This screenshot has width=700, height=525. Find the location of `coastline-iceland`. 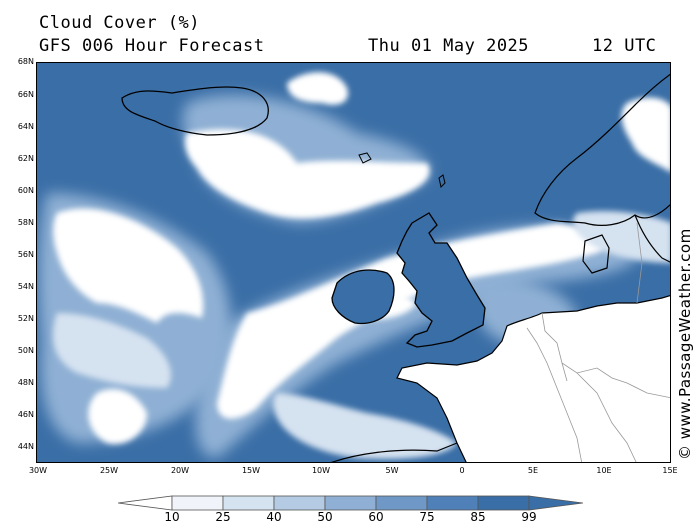

coastline-iceland is located at coordinates (195, 111).